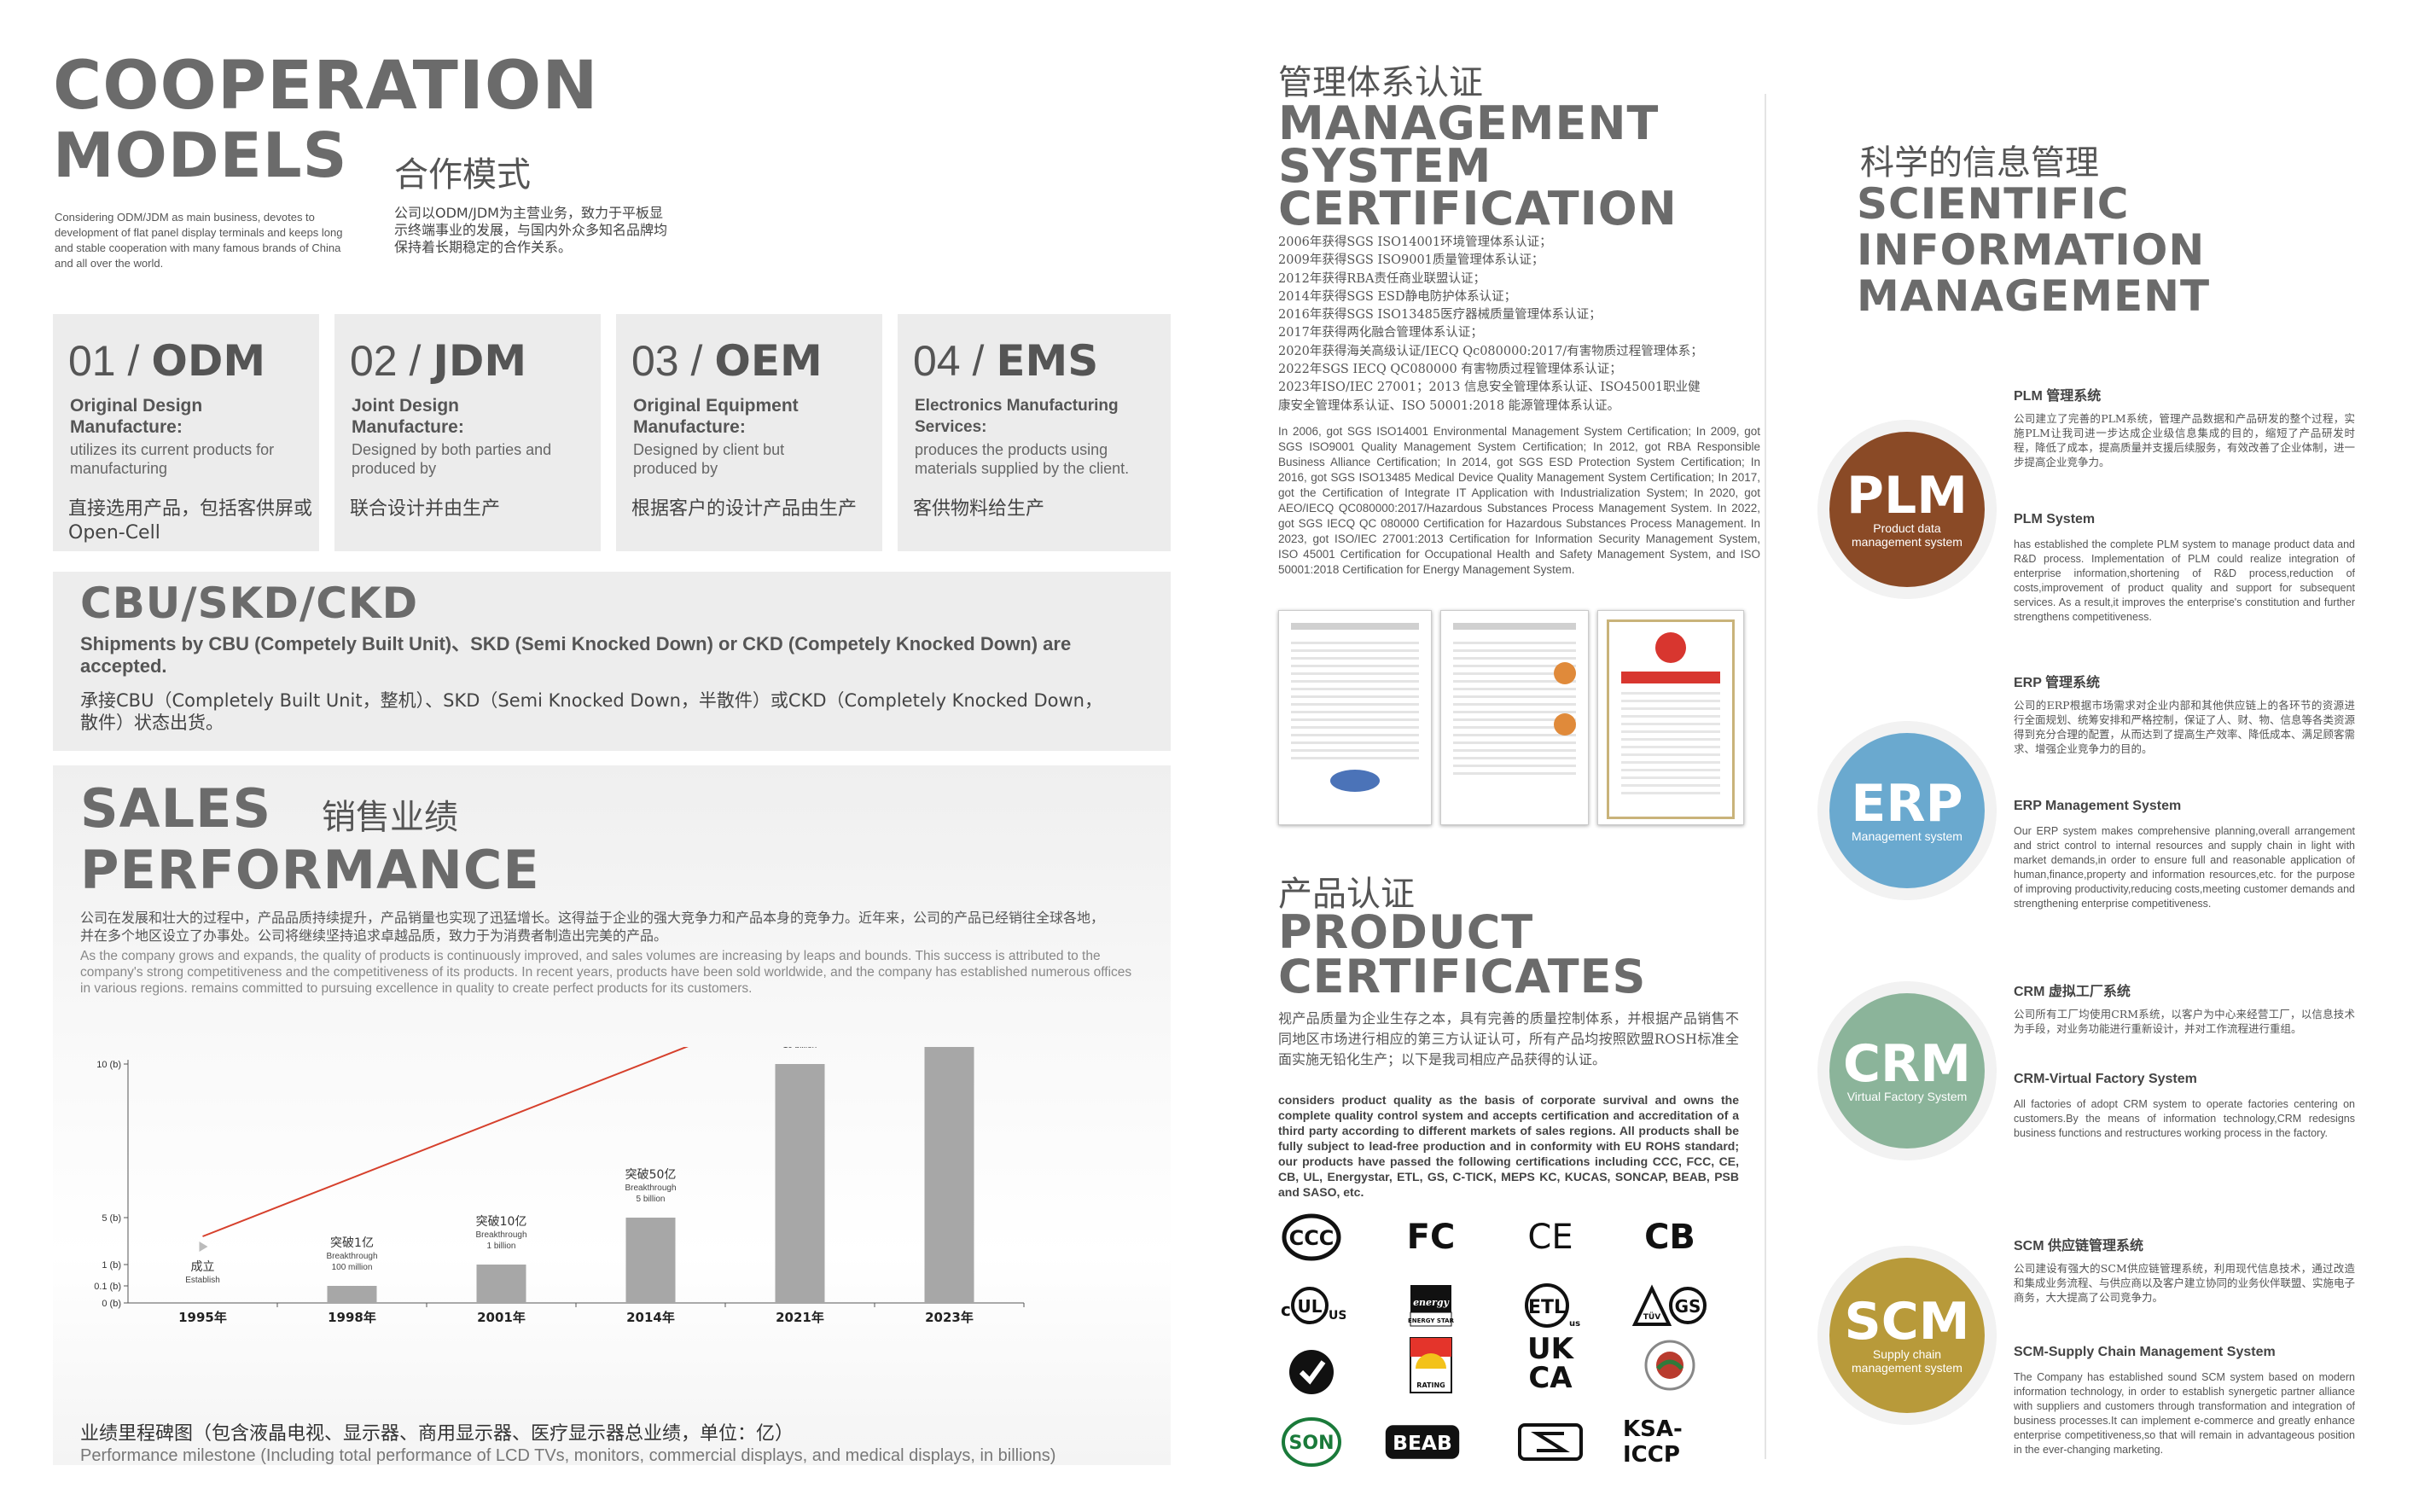 The image size is (2419, 1512). I want to click on chart-x-tick-label: 1998年, so click(352, 1317).